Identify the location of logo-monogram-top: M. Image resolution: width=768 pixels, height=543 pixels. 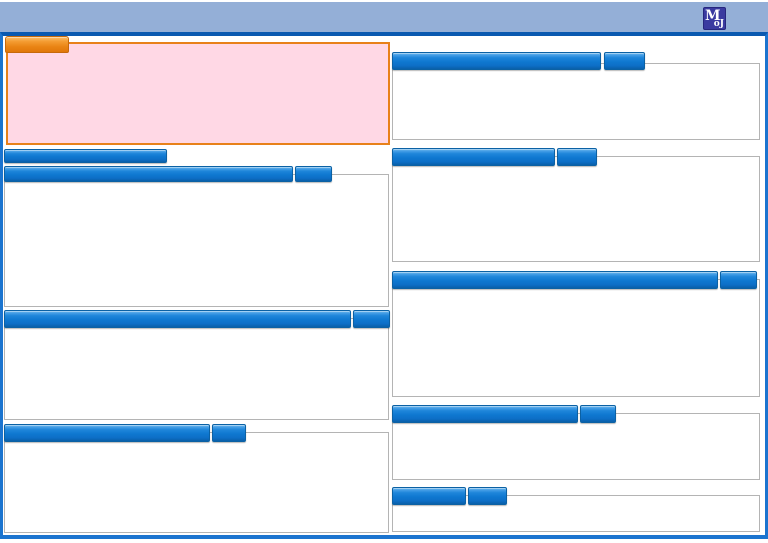
(713, 16).